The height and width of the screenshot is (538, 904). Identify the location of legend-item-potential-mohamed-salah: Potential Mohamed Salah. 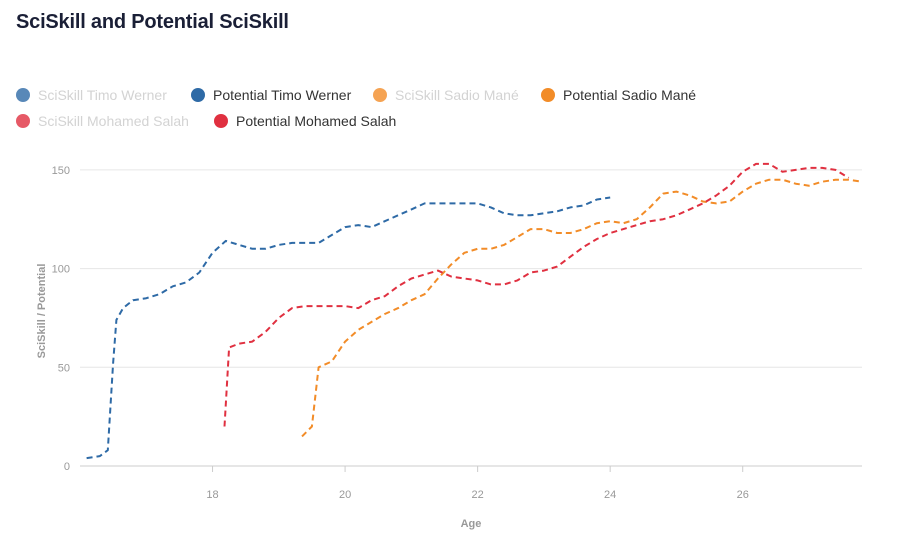
(305, 121).